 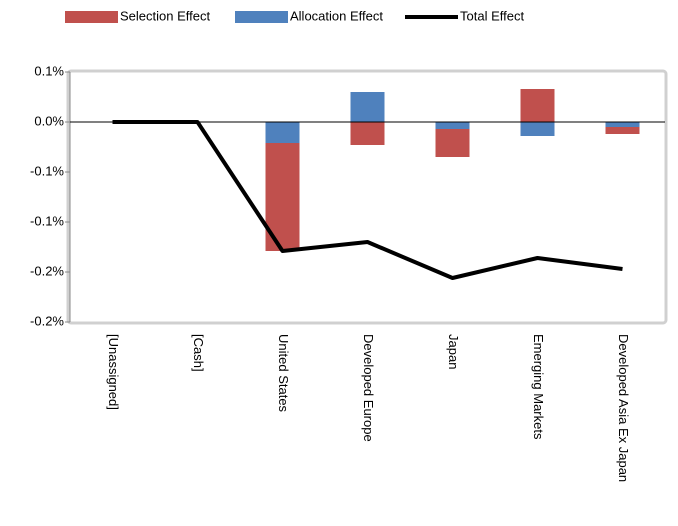 I want to click on y-tick-label: 0.1%, so click(x=49, y=70).